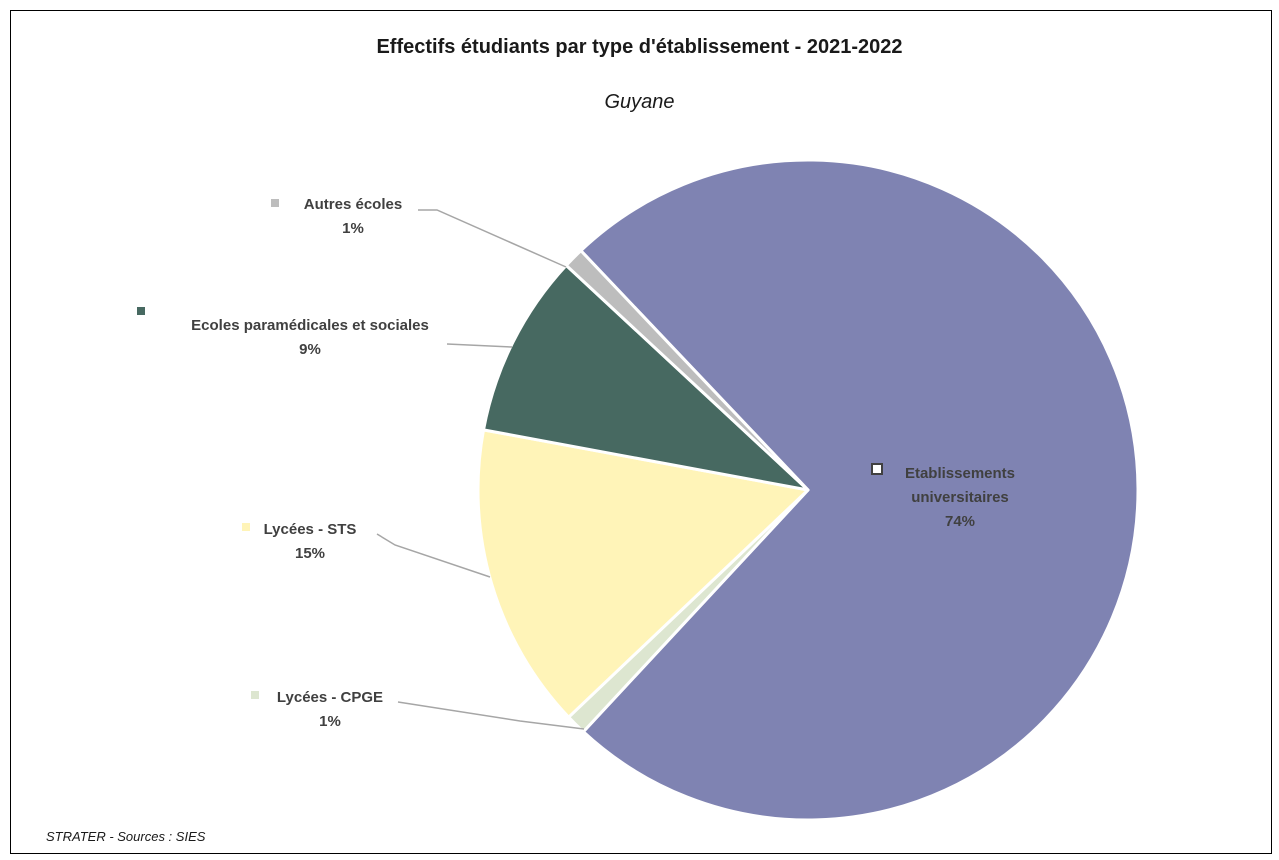  What do you see at coordinates (960, 521) in the screenshot?
I see `data-label-percent-etablissements-universitaires: 74%` at bounding box center [960, 521].